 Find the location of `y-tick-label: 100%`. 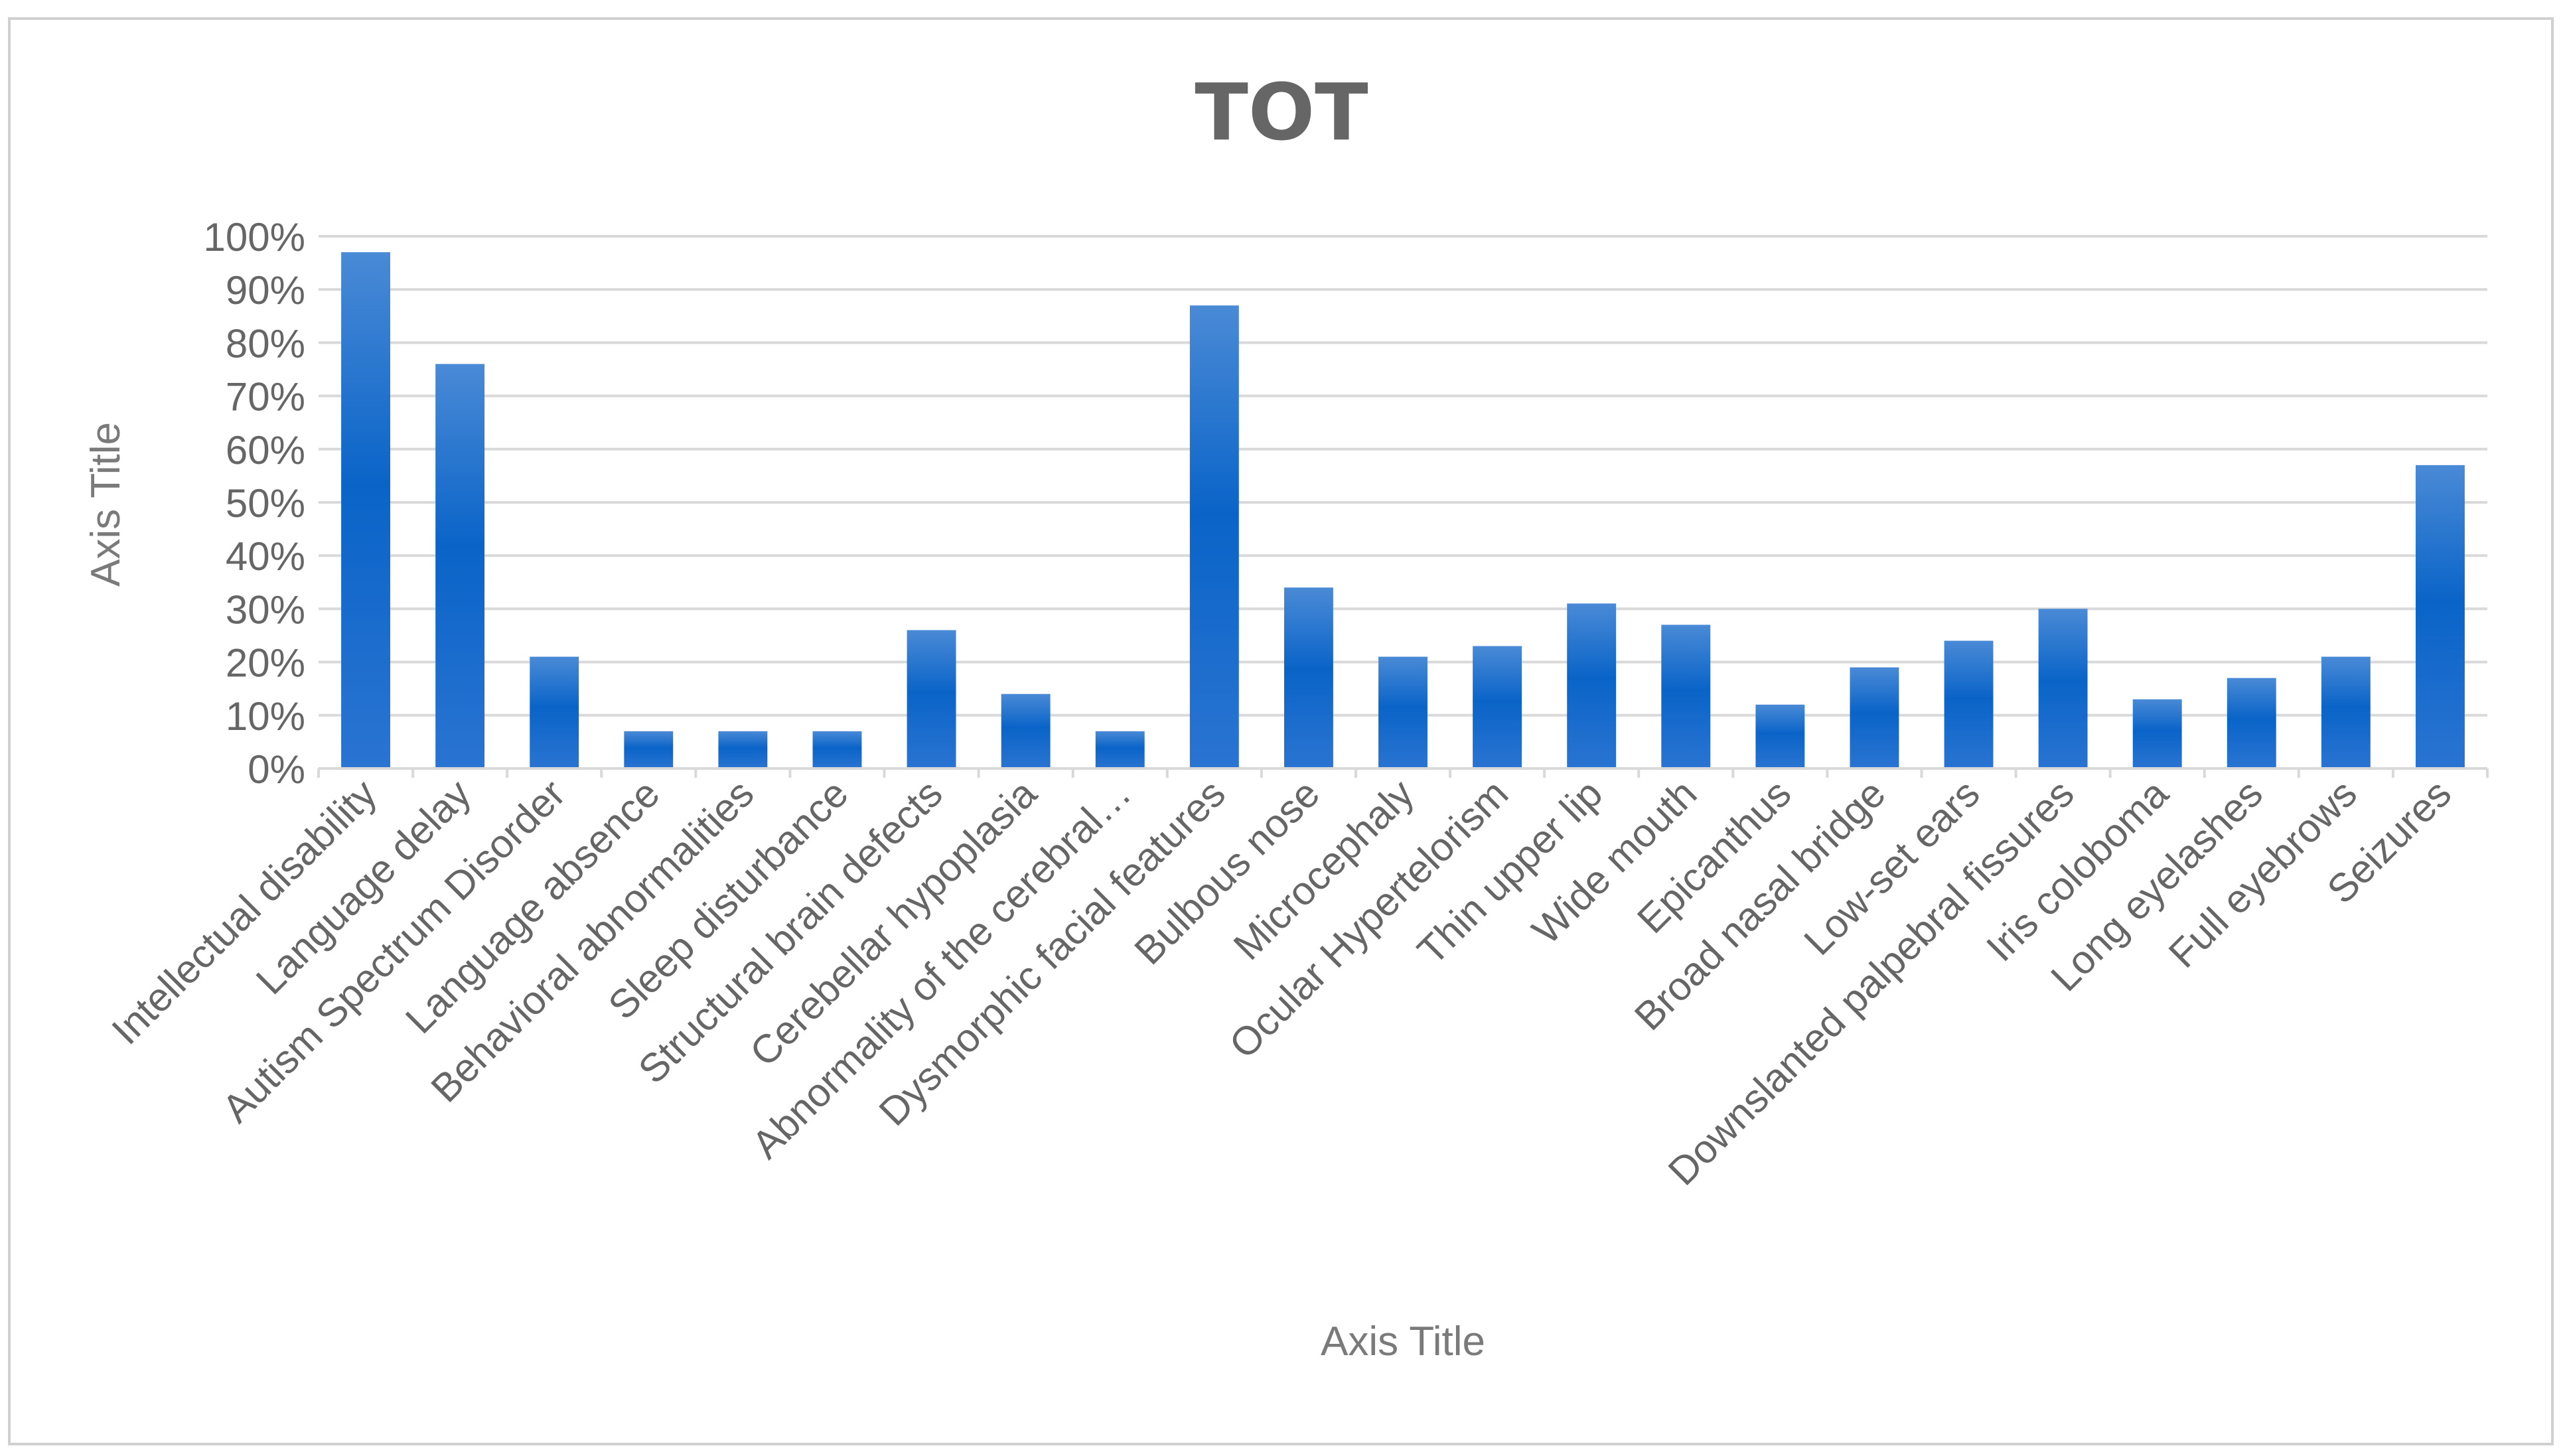

y-tick-label: 100% is located at coordinates (254, 237).